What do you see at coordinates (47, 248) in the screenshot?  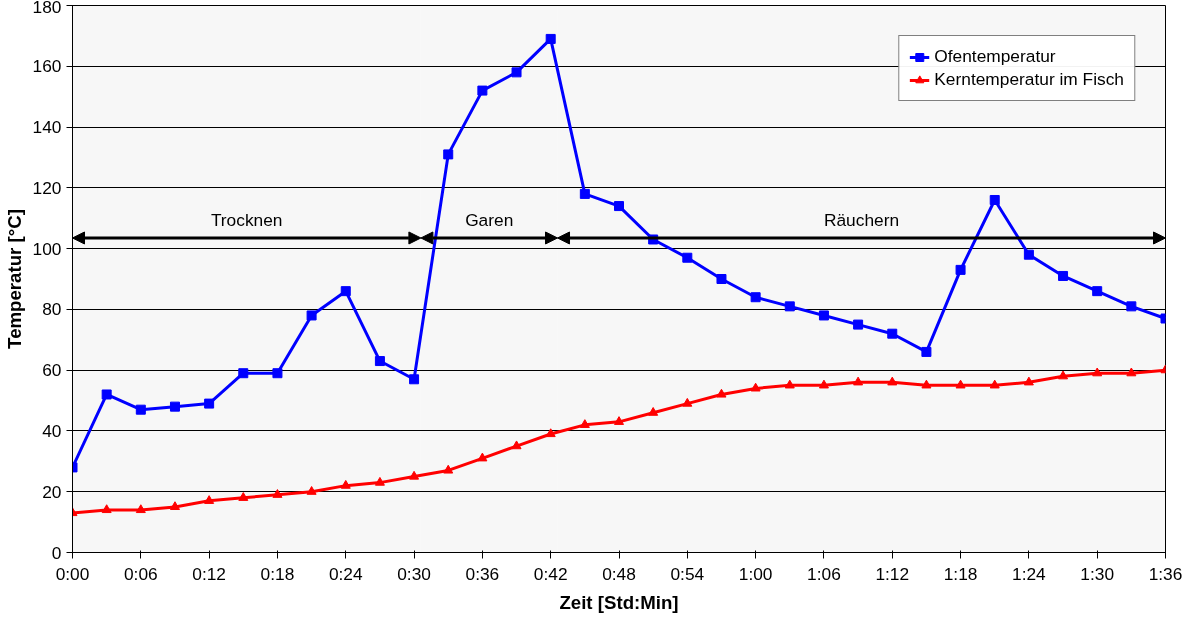 I see `y-tick-label: 100` at bounding box center [47, 248].